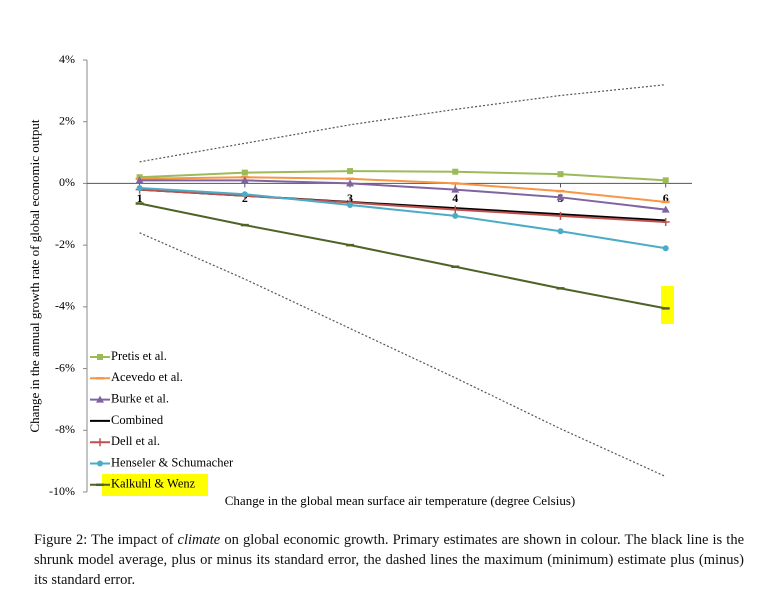 The height and width of the screenshot is (607, 776). I want to click on y-tick-label: 4%, so click(67, 59).